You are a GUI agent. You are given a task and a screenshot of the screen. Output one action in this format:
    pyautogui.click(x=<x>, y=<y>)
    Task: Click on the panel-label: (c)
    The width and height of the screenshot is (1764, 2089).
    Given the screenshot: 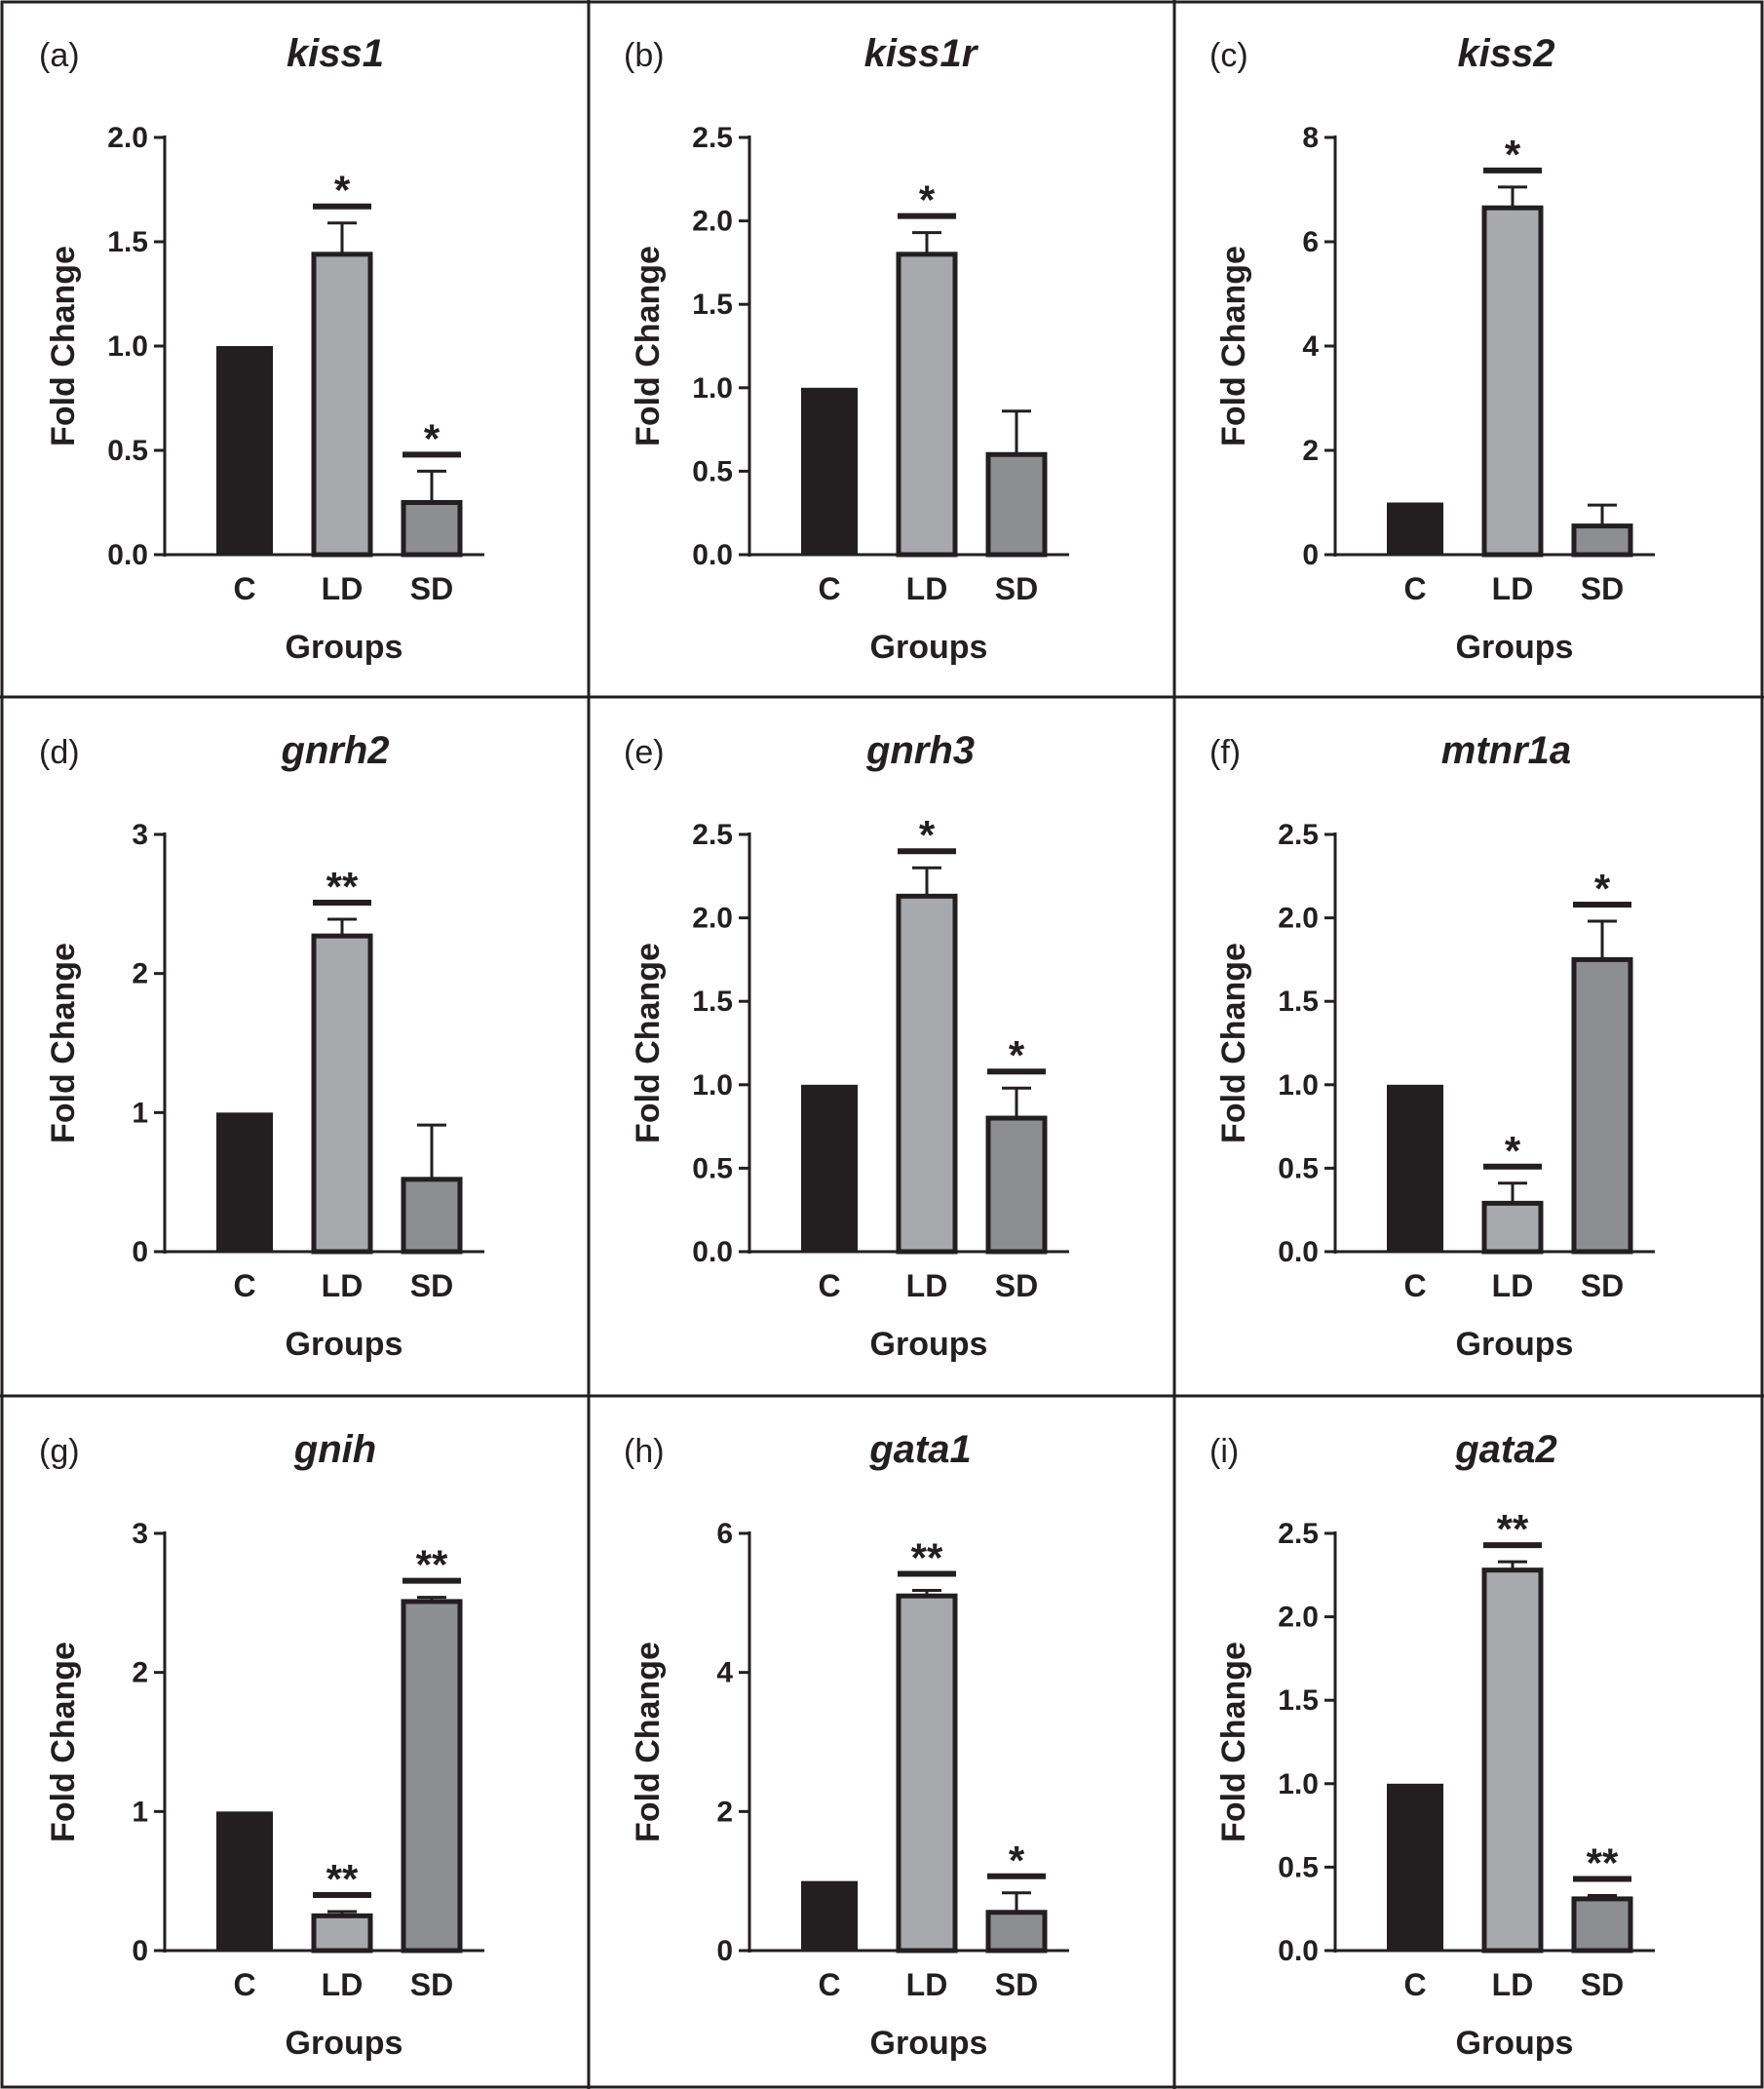 What is the action you would take?
    pyautogui.click(x=1229, y=55)
    